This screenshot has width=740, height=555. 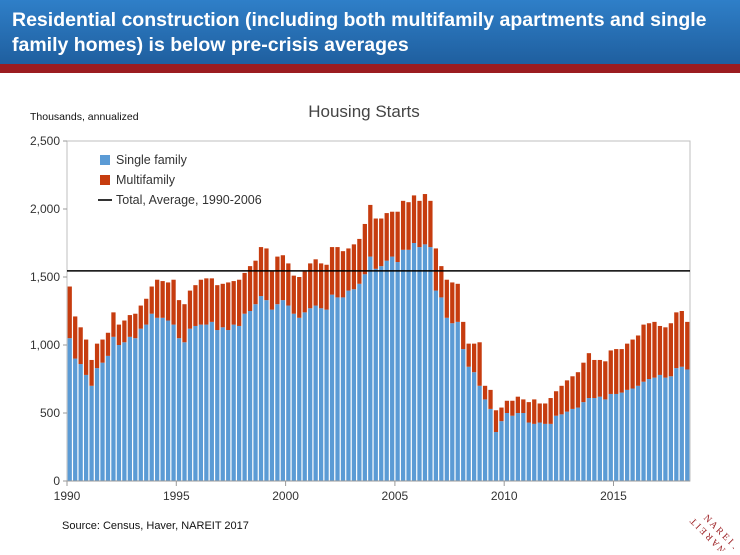 What do you see at coordinates (45, 209) in the screenshot?
I see `y-tick-label: 2,000` at bounding box center [45, 209].